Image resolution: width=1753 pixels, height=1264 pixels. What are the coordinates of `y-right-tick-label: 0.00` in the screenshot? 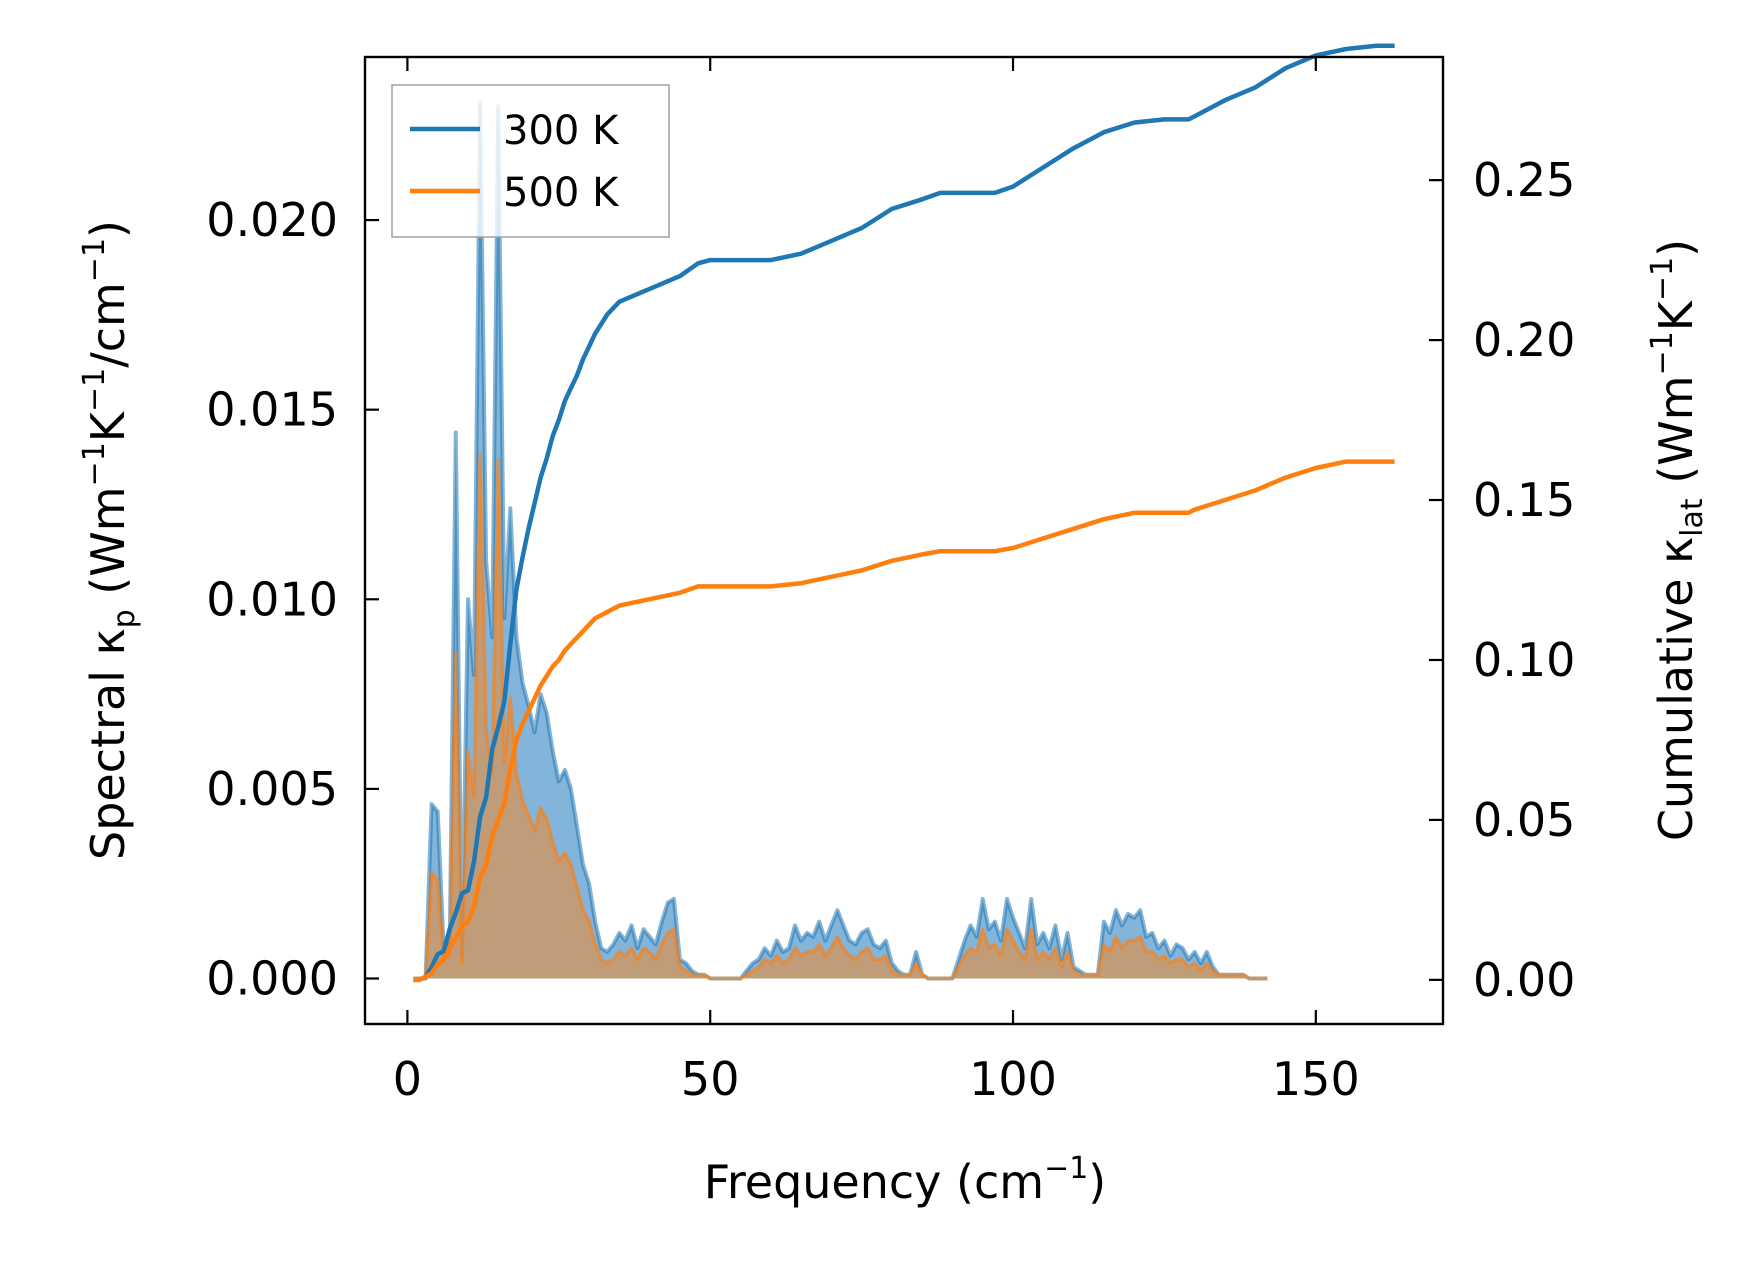 It's located at (1524, 980).